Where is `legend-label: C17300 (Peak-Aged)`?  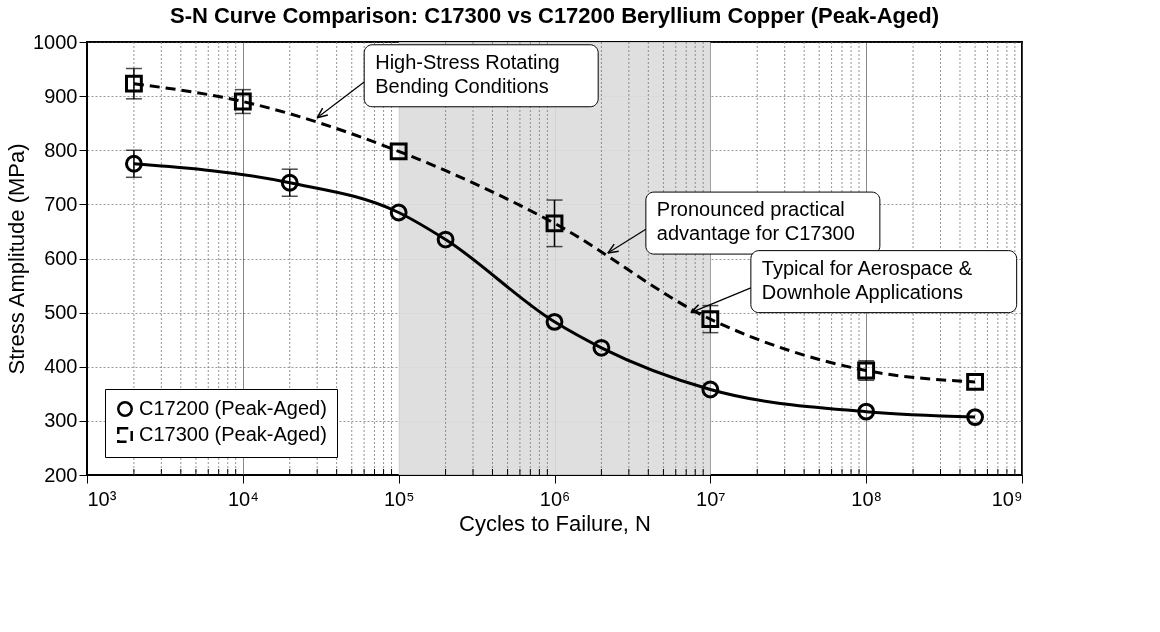
legend-label: C17300 (Peak-Aged) is located at coordinates (233, 434).